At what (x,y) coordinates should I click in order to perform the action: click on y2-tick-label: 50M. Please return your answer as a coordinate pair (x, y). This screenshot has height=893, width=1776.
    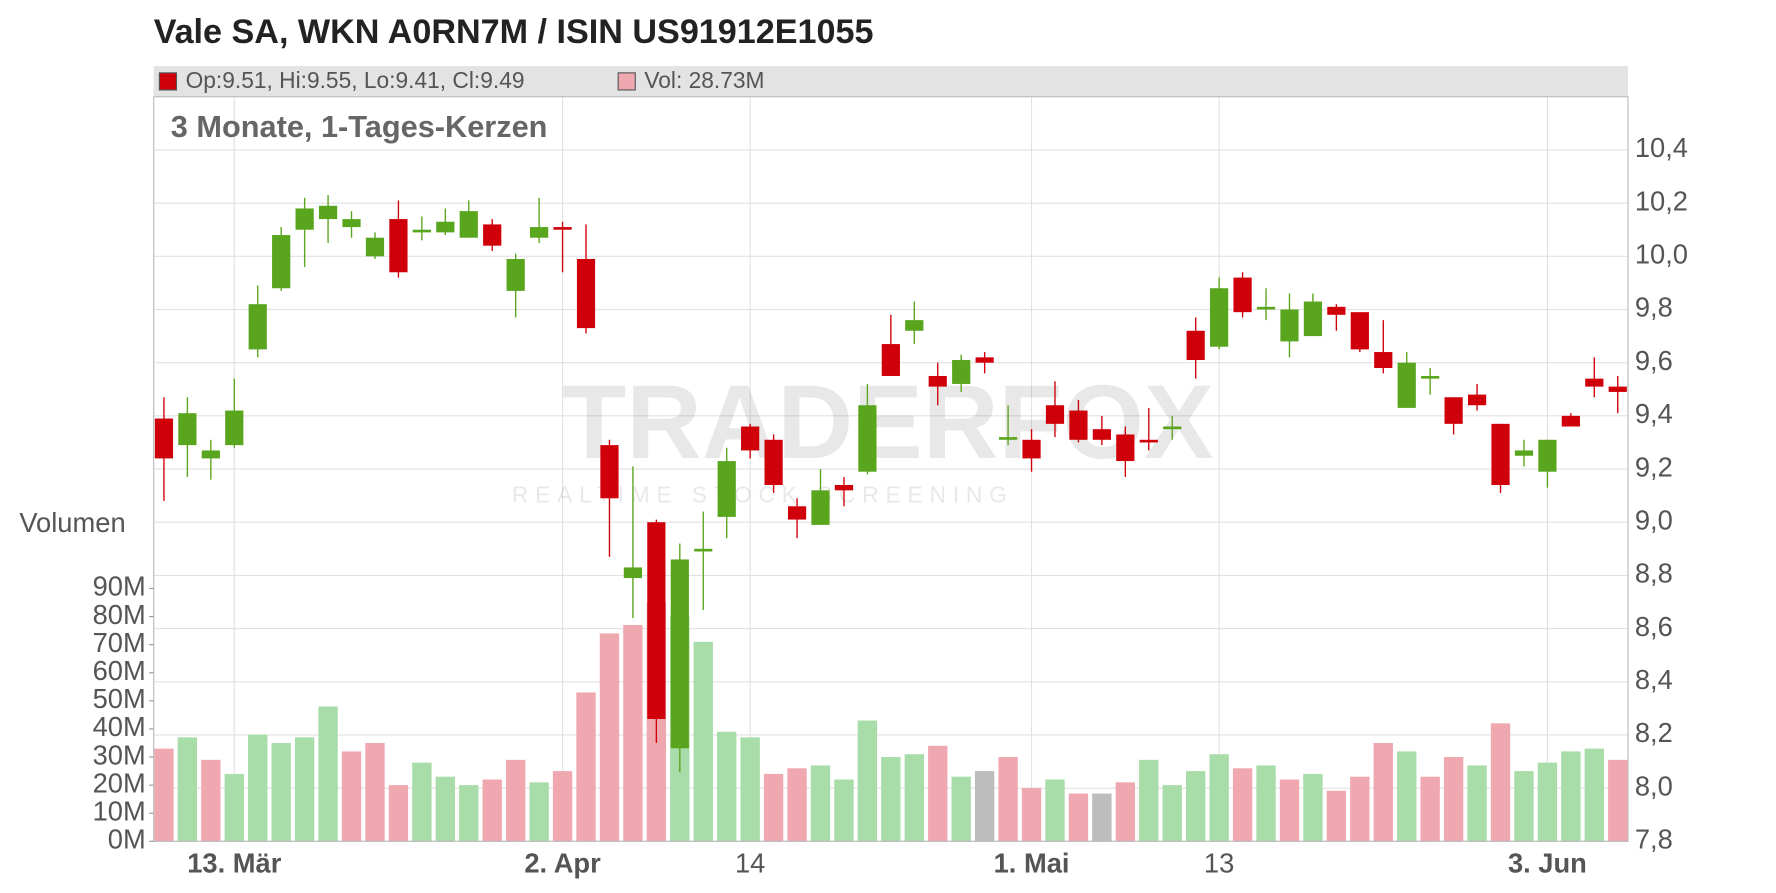
    Looking at the image, I should click on (119, 698).